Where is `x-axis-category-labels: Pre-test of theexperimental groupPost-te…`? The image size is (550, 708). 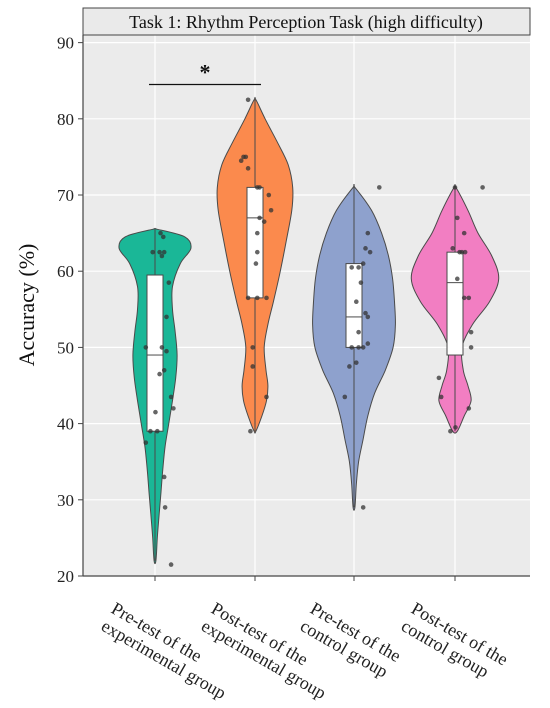
x-axis-category-labels: Pre-test of theexperimental groupPost-te… is located at coordinates (305, 650).